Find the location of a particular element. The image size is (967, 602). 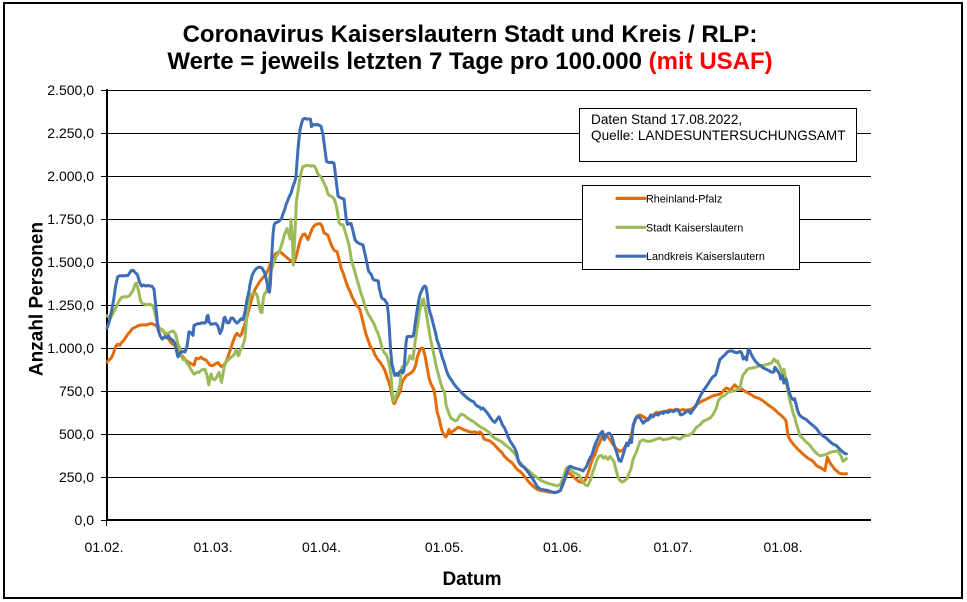

svg-text: Anzahl Personen is located at coordinates (37, 299).